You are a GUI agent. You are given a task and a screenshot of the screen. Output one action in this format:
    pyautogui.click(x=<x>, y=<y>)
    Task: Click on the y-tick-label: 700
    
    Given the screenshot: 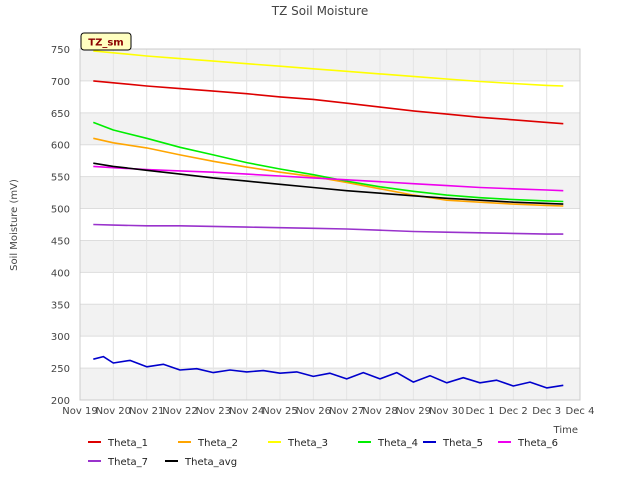 What is the action you would take?
    pyautogui.click(x=60, y=82)
    